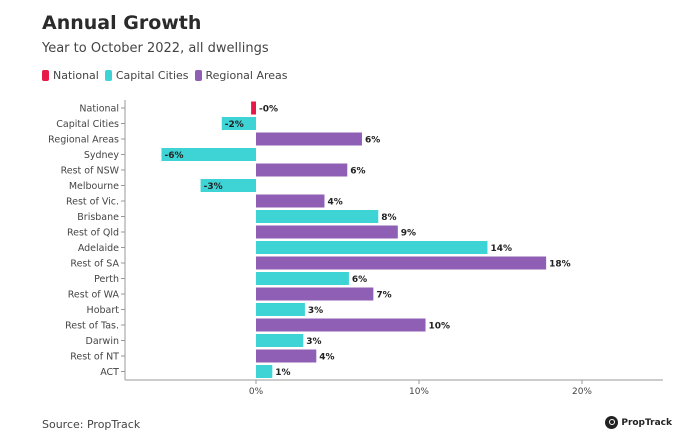 This screenshot has width=694, height=446. I want to click on x-tick-label: 10%, so click(419, 392).